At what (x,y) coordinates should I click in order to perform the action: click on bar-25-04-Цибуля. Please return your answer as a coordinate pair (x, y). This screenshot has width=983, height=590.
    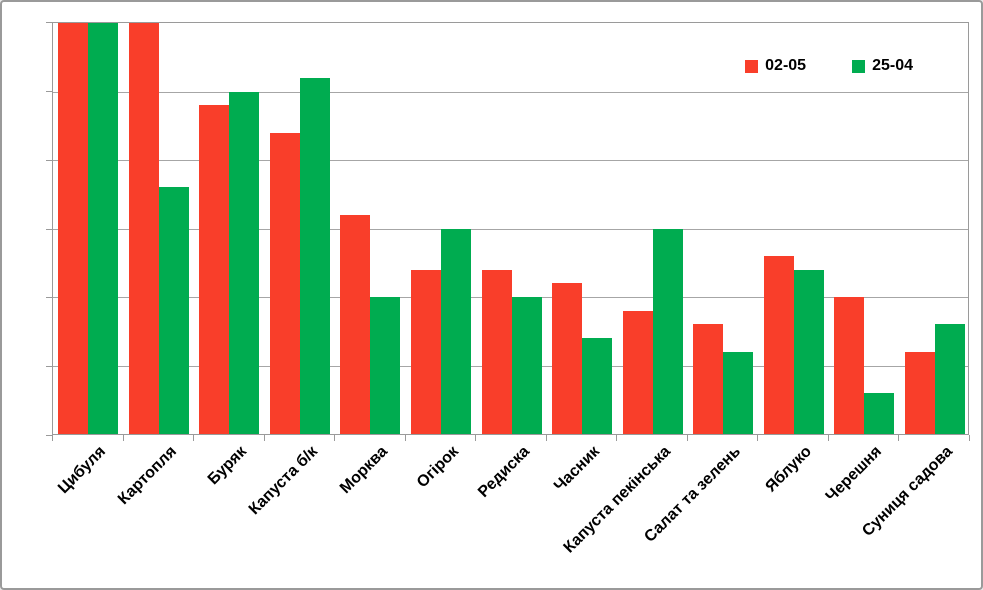
    Looking at the image, I should click on (103, 228).